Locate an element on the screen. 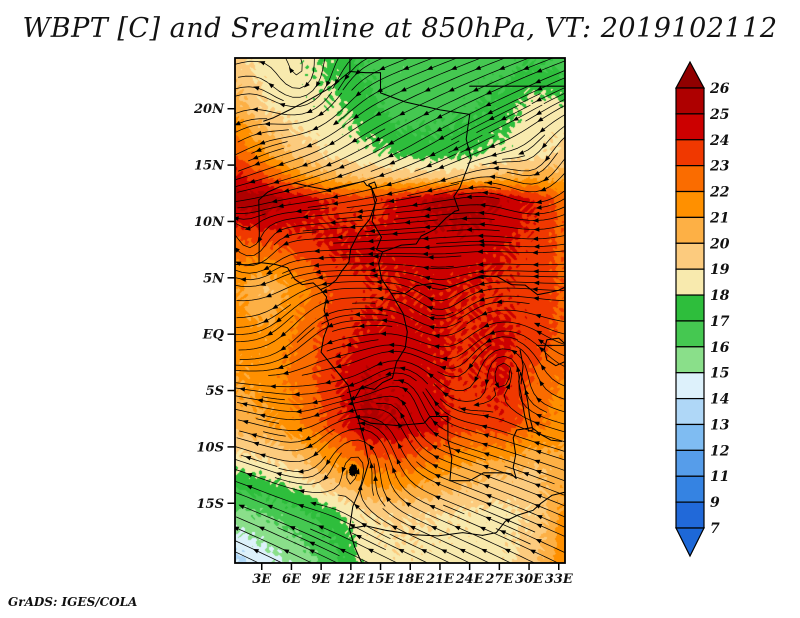  colorbar: 26 25 24 23 22 21 20 19 18 17 16 15 14 13 12 11 9 7 is located at coordinates (702, 309).